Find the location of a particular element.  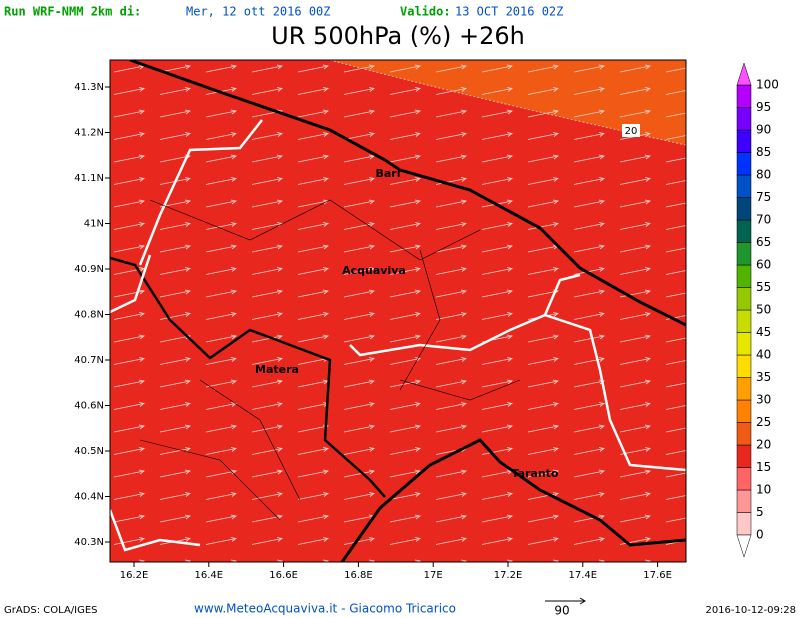

colorbar-label: 85 is located at coordinates (763, 152).